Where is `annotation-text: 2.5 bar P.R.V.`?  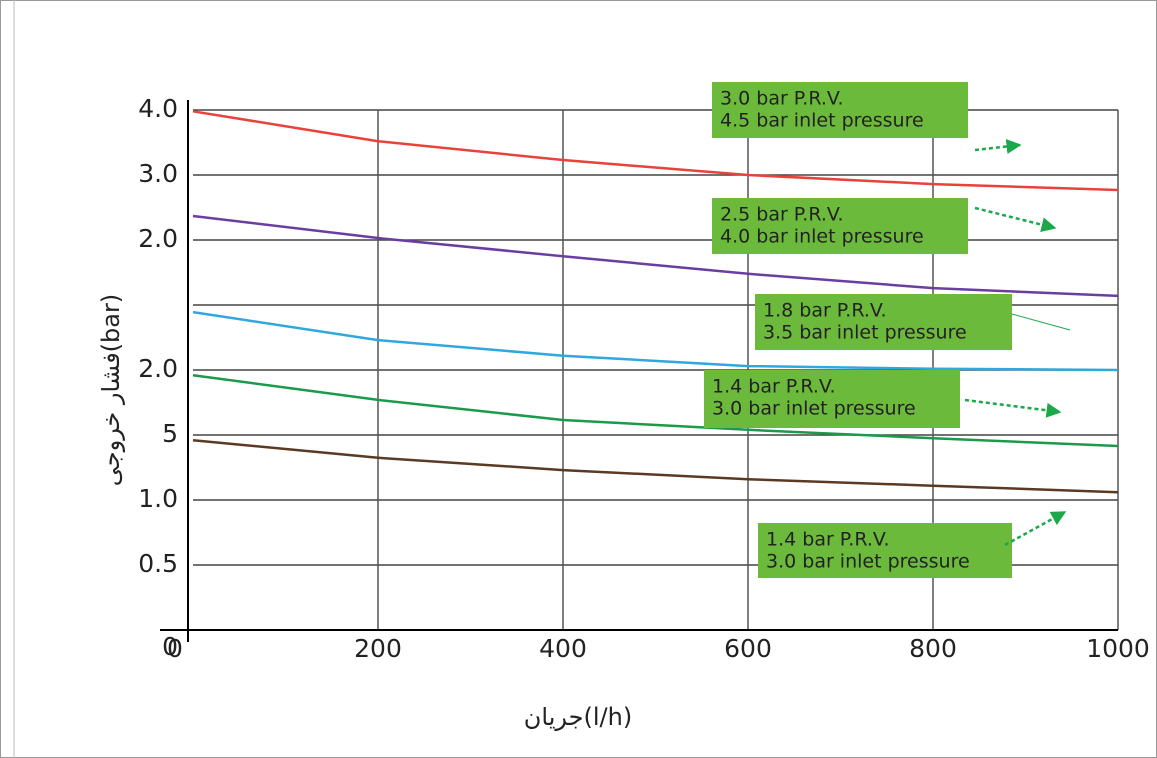 annotation-text: 2.5 bar P.R.V. is located at coordinates (782, 215).